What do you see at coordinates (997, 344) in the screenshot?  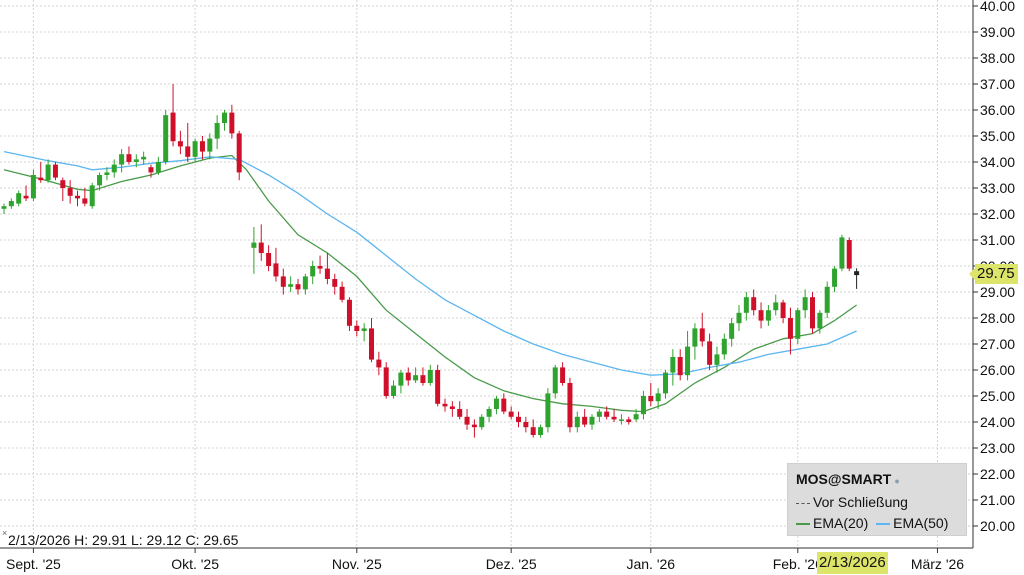 I see `y-tick-label: 27.00` at bounding box center [997, 344].